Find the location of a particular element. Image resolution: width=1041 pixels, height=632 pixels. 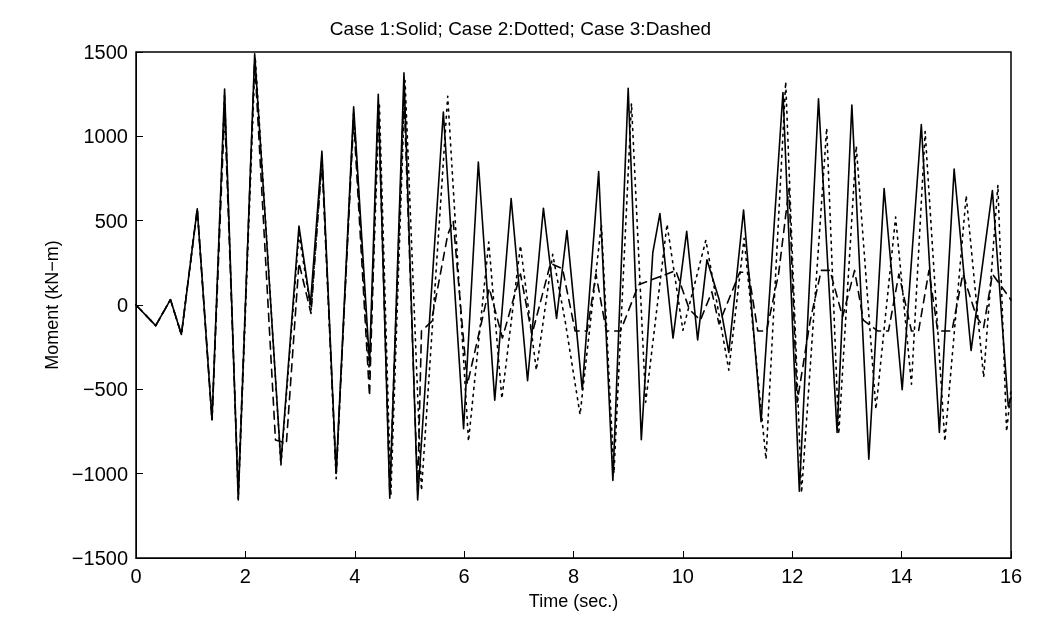

x-tick-label: 12 is located at coordinates (792, 576).